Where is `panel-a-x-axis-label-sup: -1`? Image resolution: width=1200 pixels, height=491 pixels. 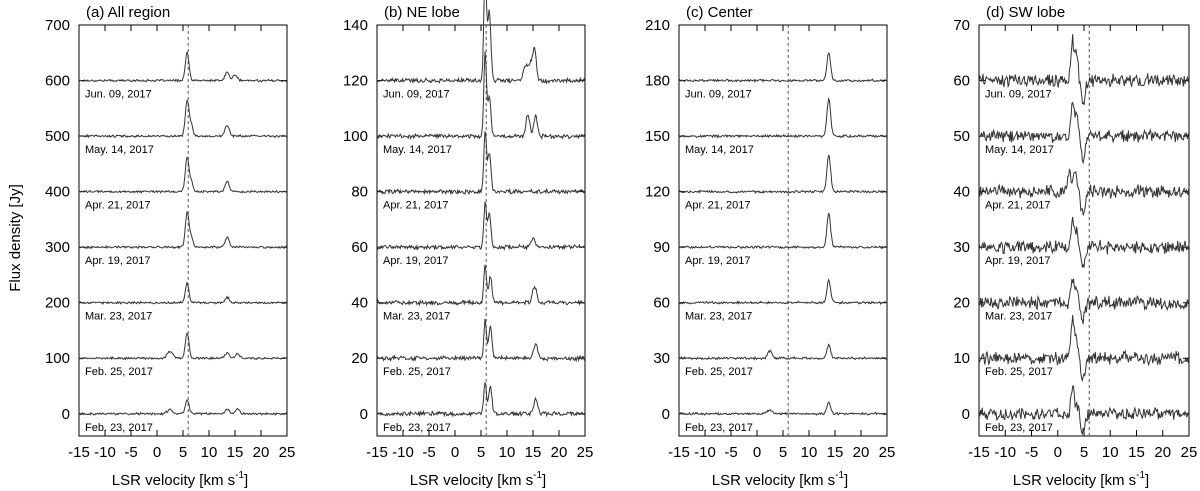 panel-a-x-axis-label-sup: -1 is located at coordinates (239, 475).